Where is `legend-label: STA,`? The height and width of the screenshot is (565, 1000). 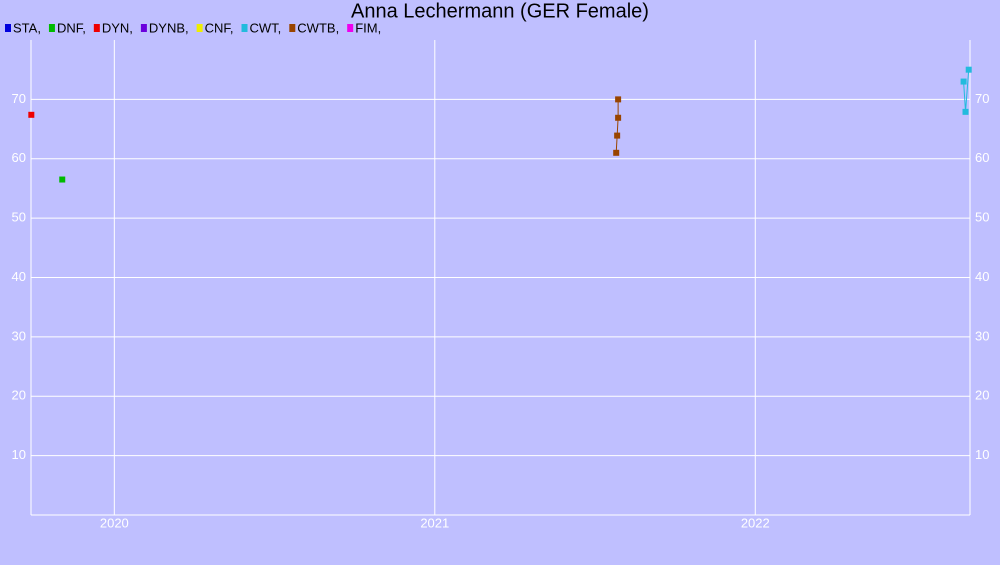 legend-label: STA, is located at coordinates (27, 27).